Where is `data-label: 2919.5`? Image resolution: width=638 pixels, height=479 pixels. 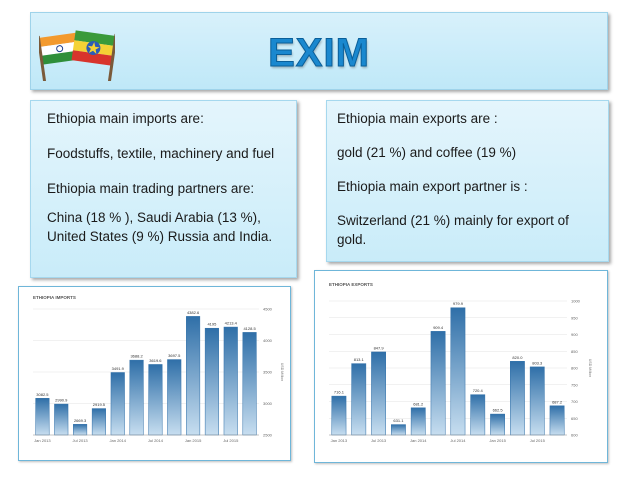
data-label: 2919.5 is located at coordinates (99, 404).